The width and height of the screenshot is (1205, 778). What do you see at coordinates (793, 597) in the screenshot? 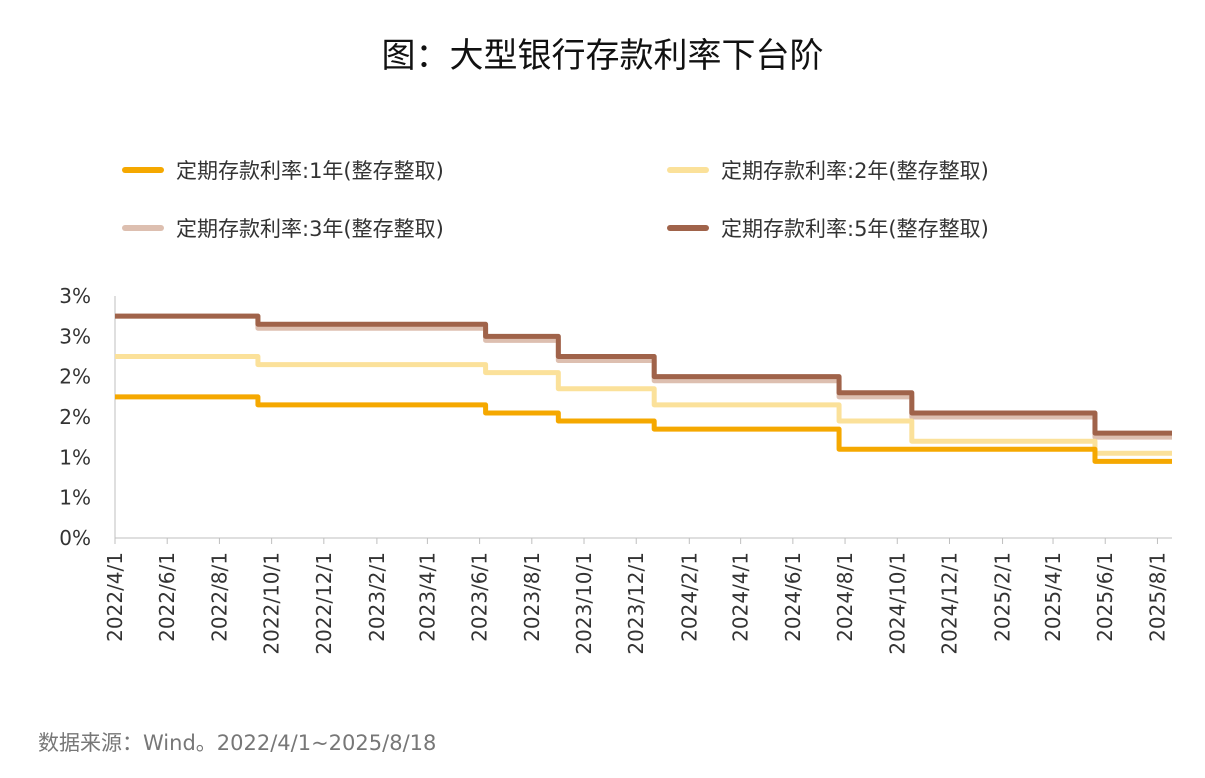
I see `x-tick-label: 2024/6/1` at bounding box center [793, 597].